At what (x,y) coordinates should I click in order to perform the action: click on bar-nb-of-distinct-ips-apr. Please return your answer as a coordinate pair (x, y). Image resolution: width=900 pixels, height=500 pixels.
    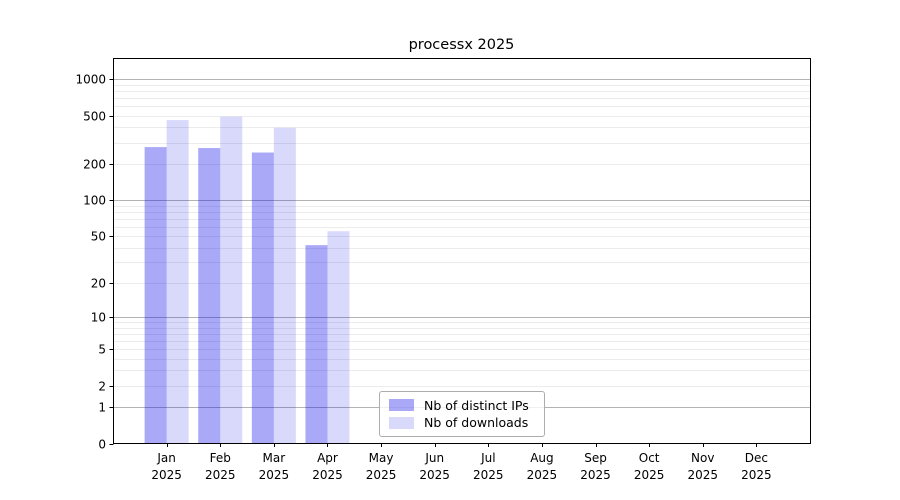
    Looking at the image, I should click on (316, 344).